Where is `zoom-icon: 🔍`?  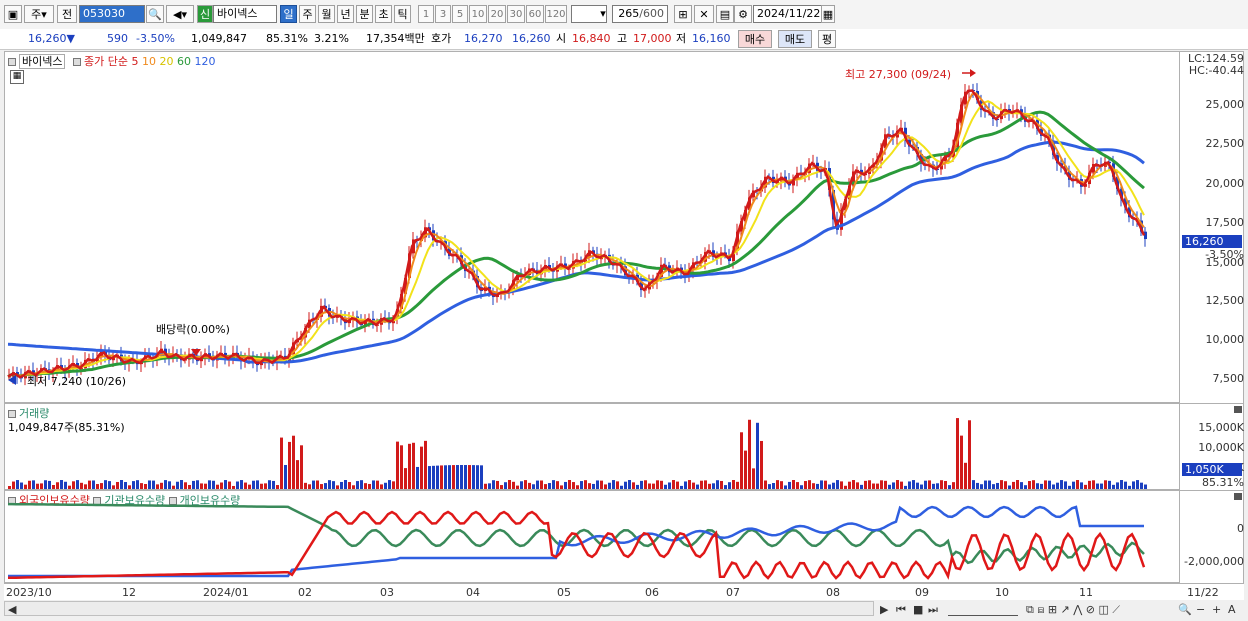 zoom-icon: 🔍 is located at coordinates (1185, 609).